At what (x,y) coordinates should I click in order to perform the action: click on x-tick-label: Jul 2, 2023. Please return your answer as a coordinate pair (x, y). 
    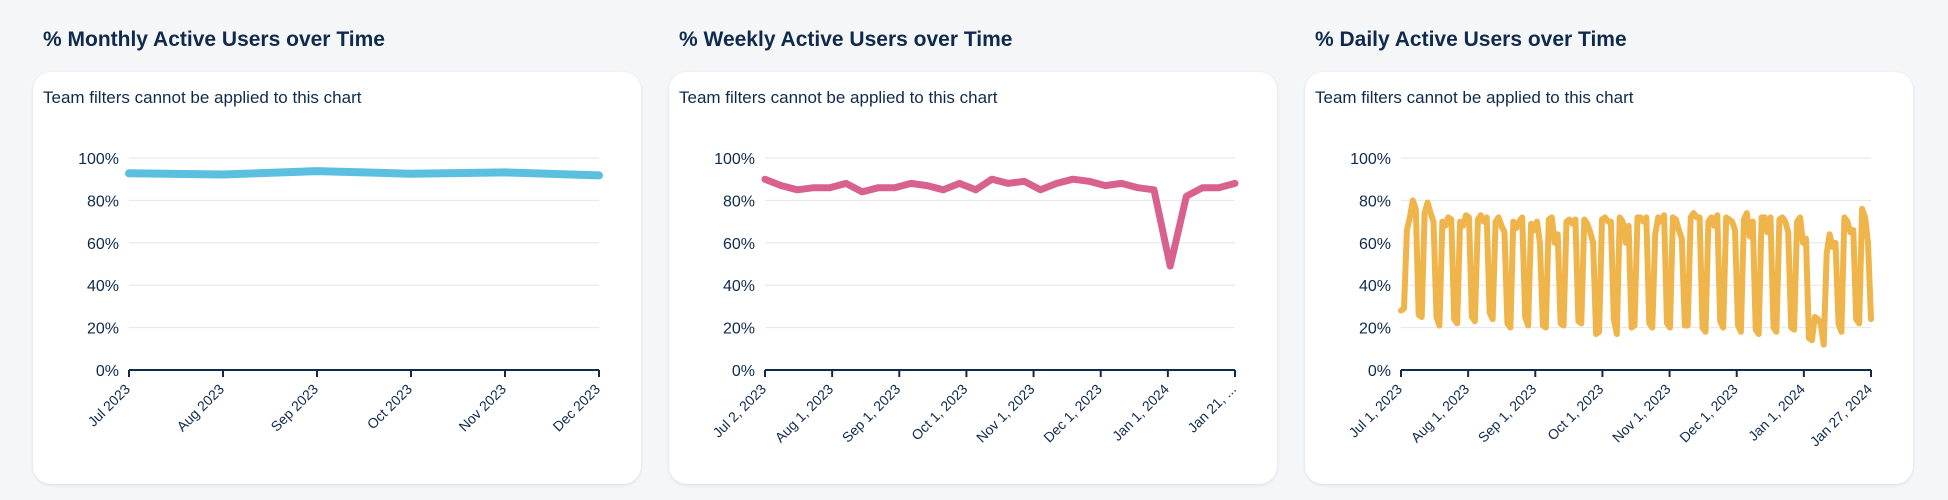
    Looking at the image, I should click on (739, 411).